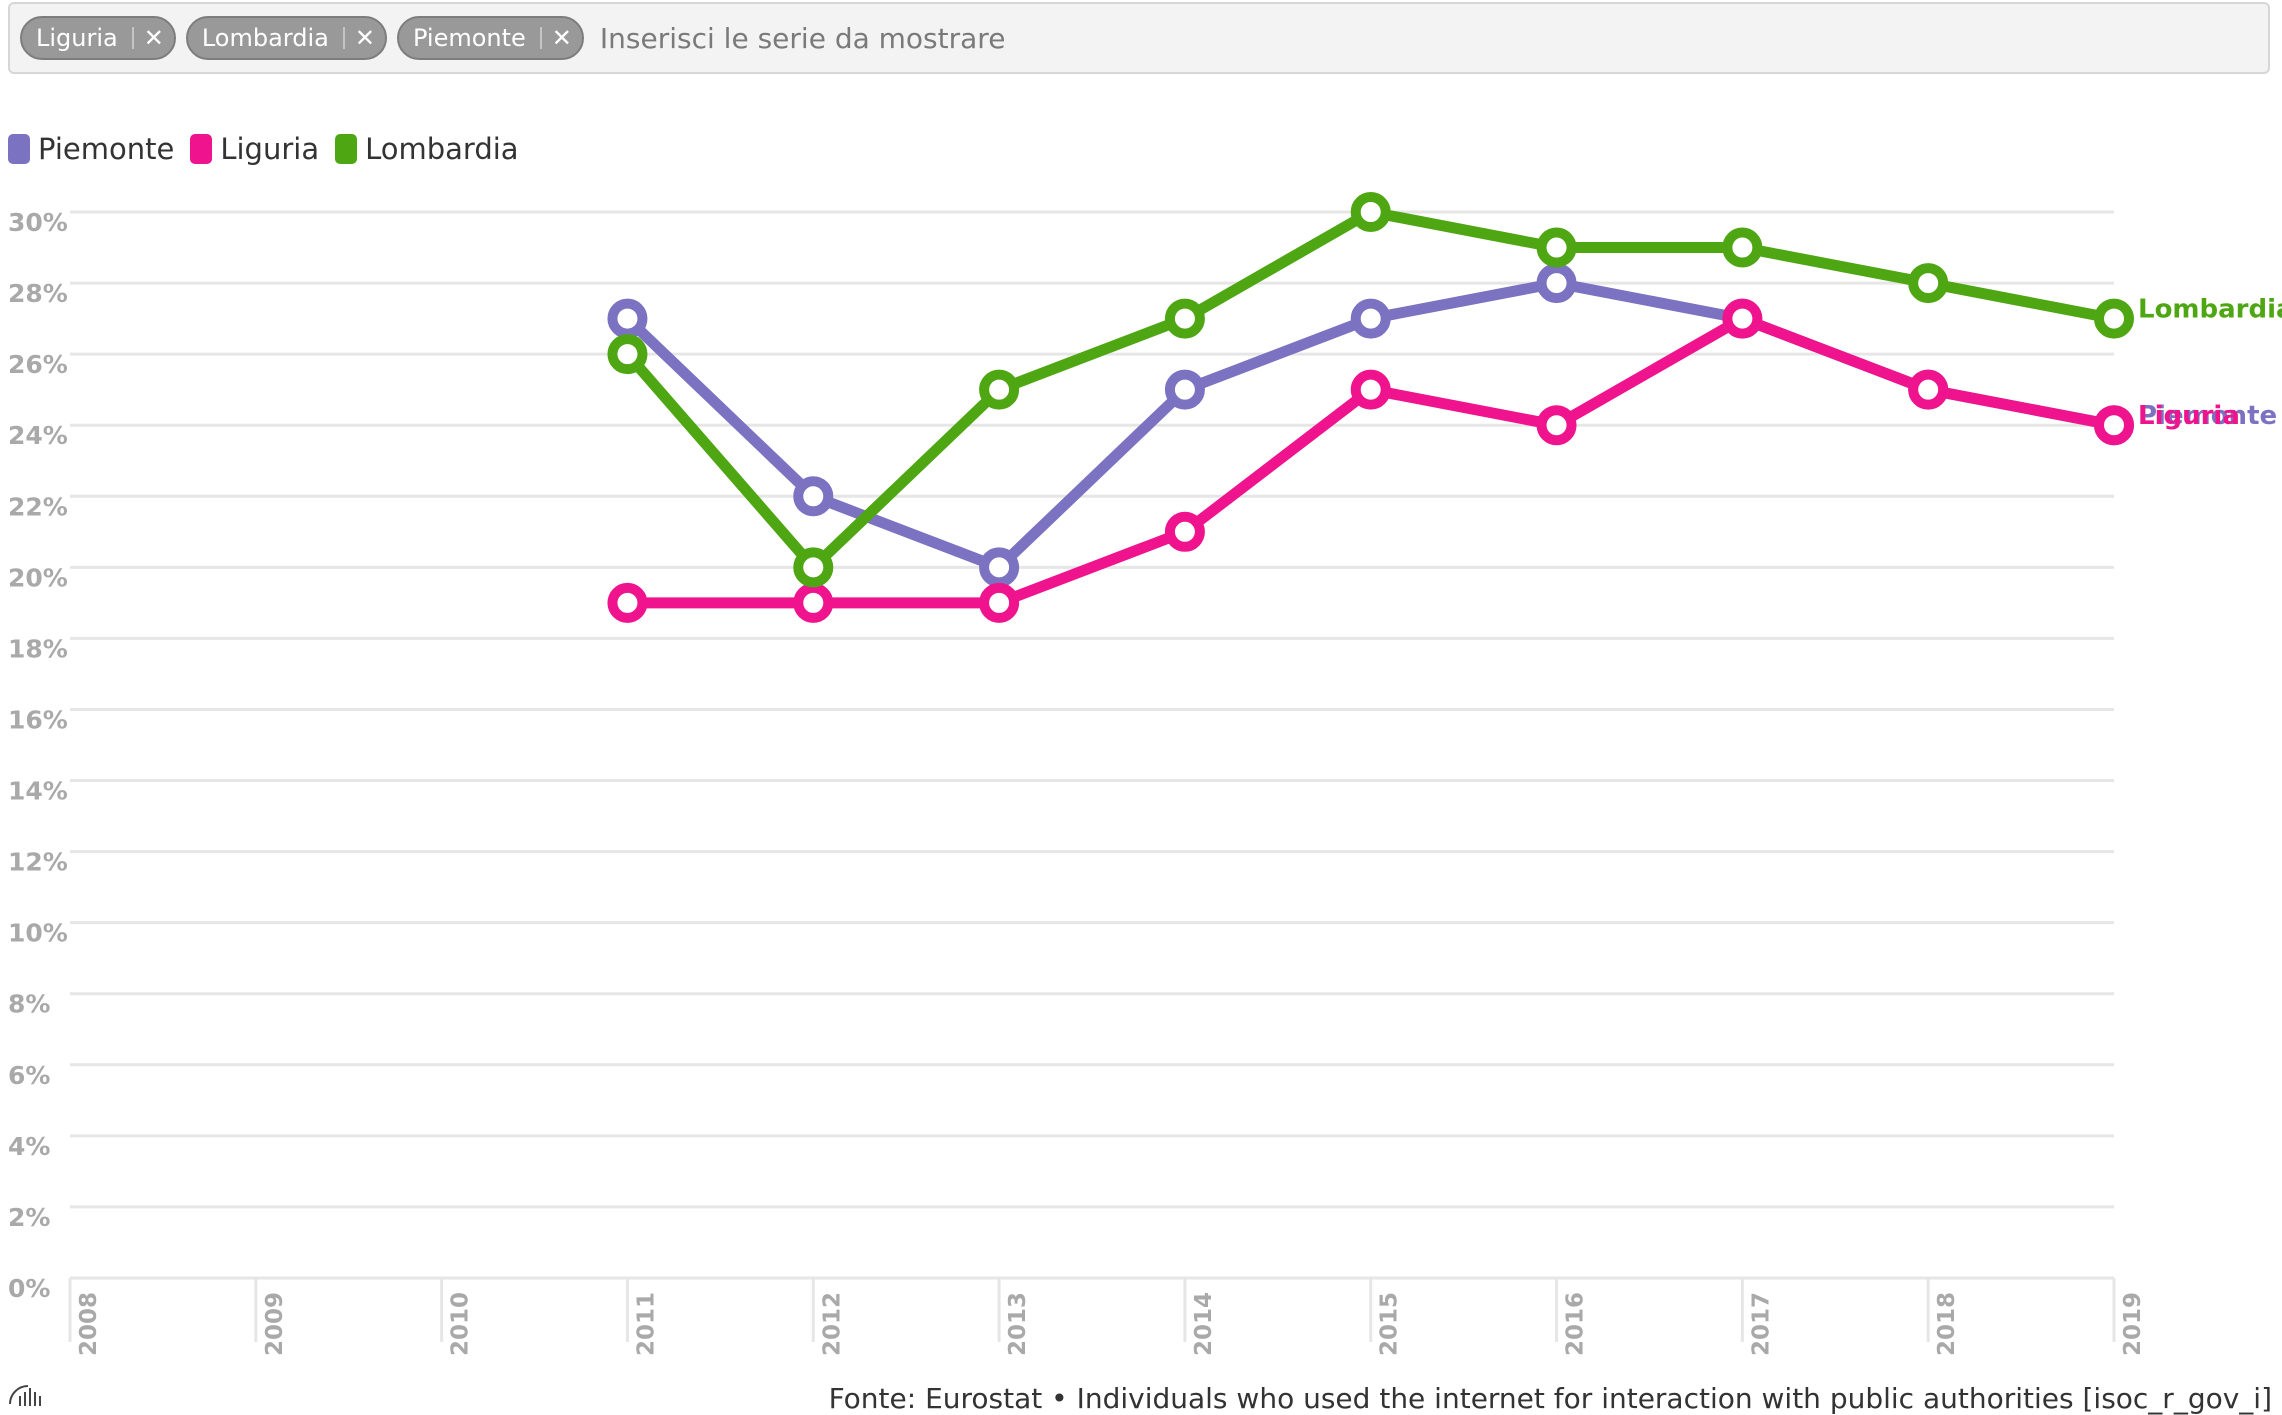 This screenshot has width=2282, height=1415. Describe the element at coordinates (38, 222) in the screenshot. I see `y-tick-label: 30%` at that location.